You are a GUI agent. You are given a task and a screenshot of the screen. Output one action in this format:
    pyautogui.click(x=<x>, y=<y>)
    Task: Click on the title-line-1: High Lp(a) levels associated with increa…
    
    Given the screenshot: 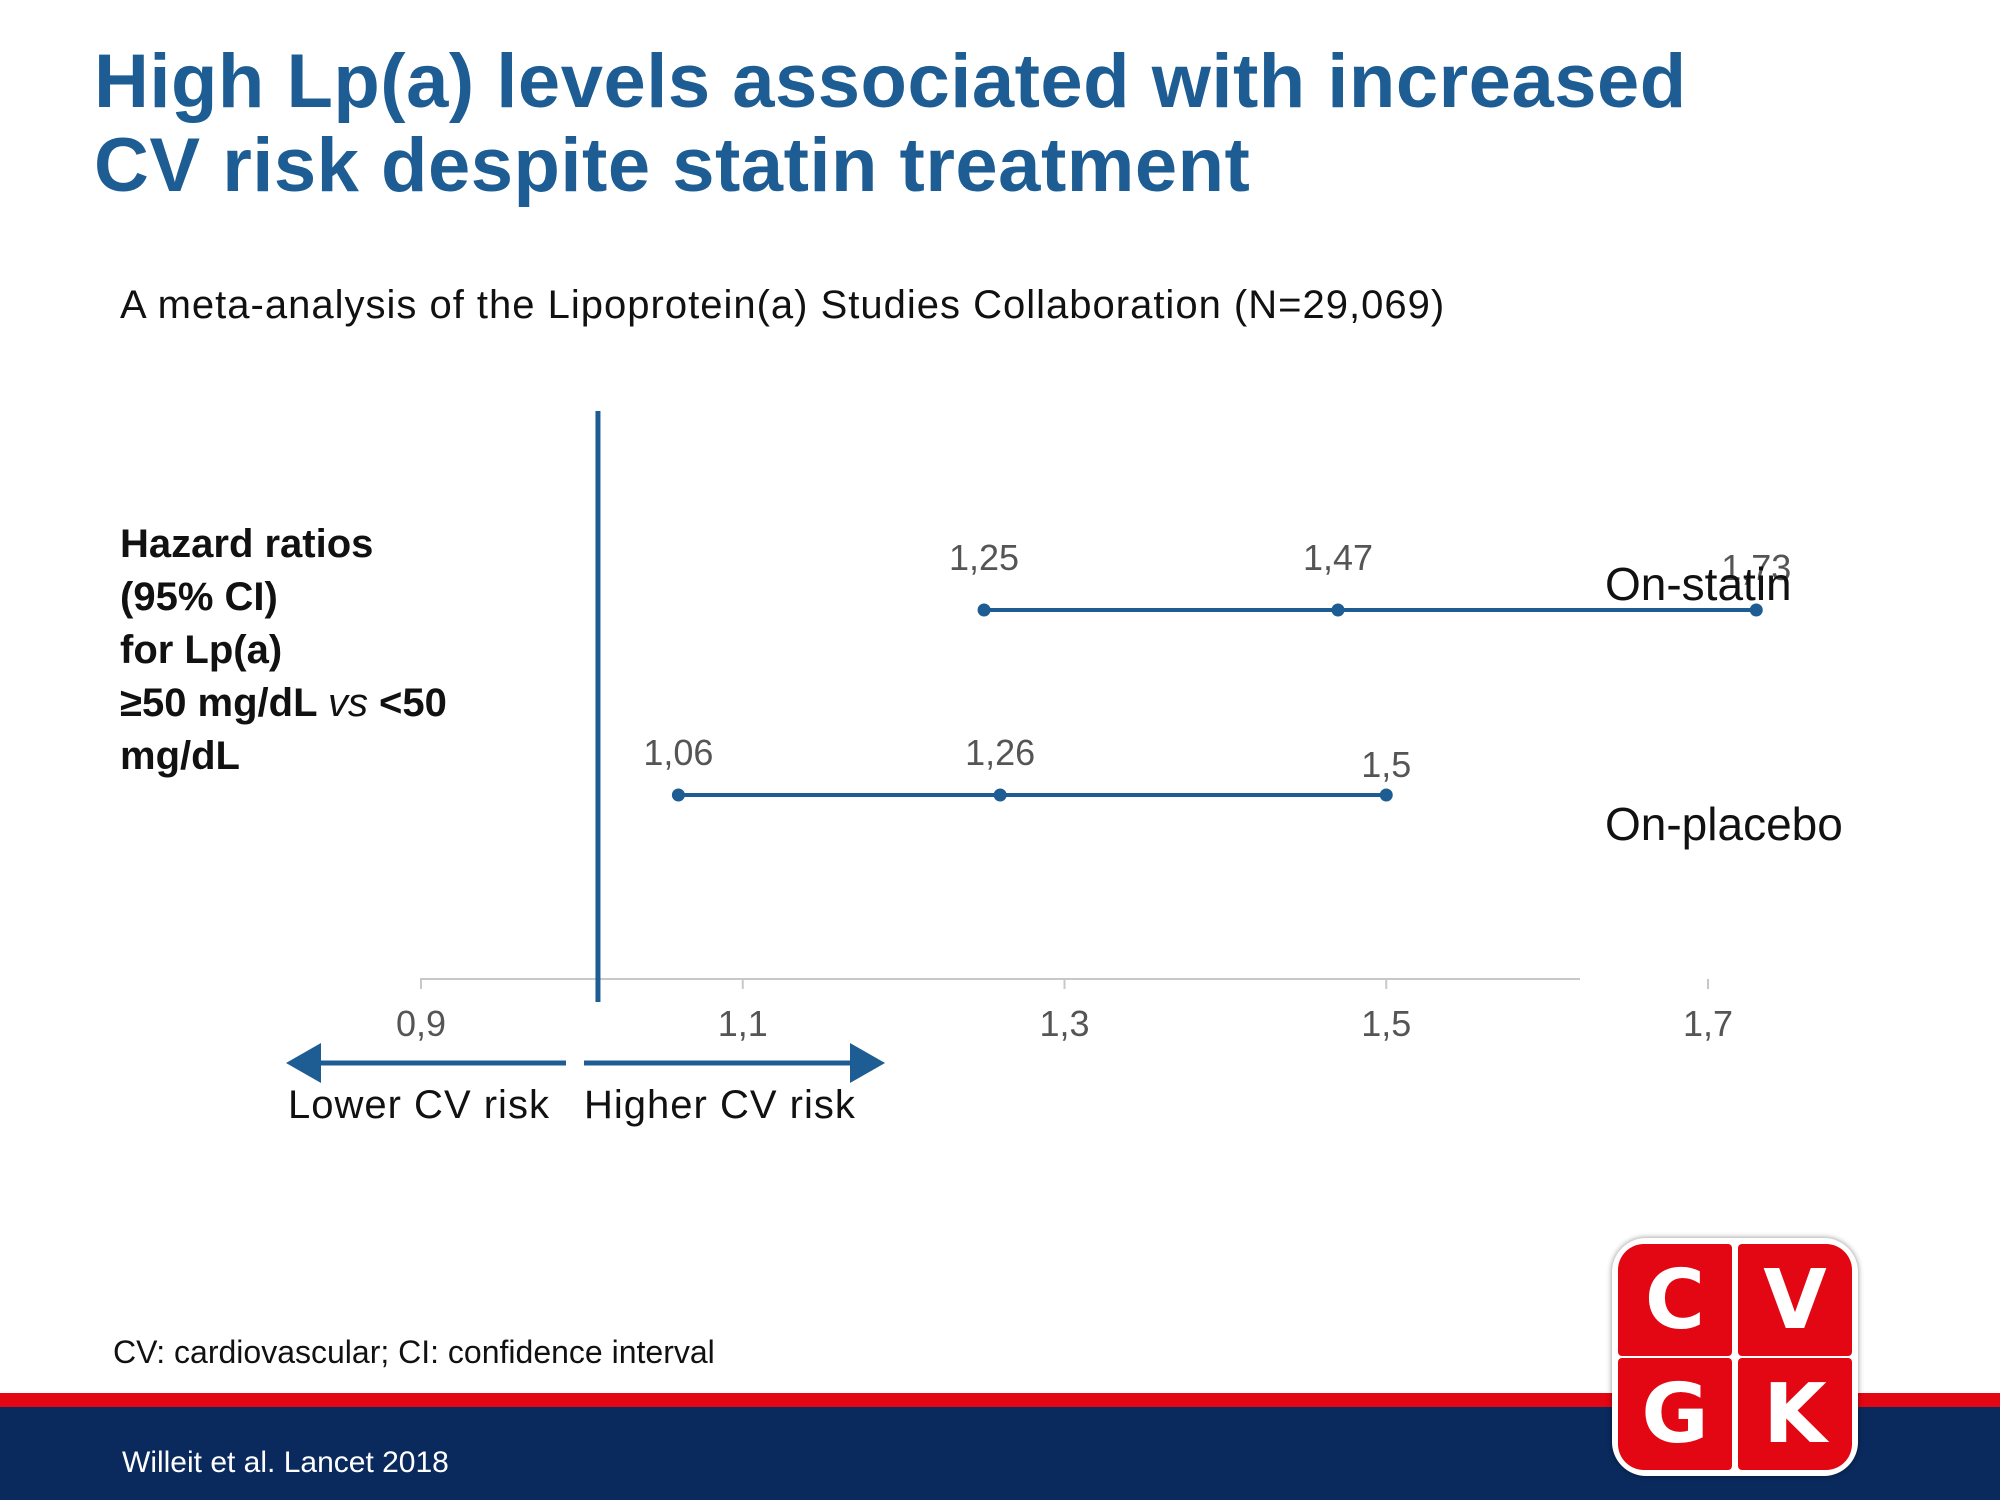 What is the action you would take?
    pyautogui.click(x=890, y=81)
    